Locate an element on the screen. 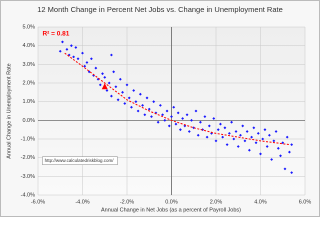 The width and height of the screenshot is (320, 240). y-tick-label: -2.0% is located at coordinates (28, 158).